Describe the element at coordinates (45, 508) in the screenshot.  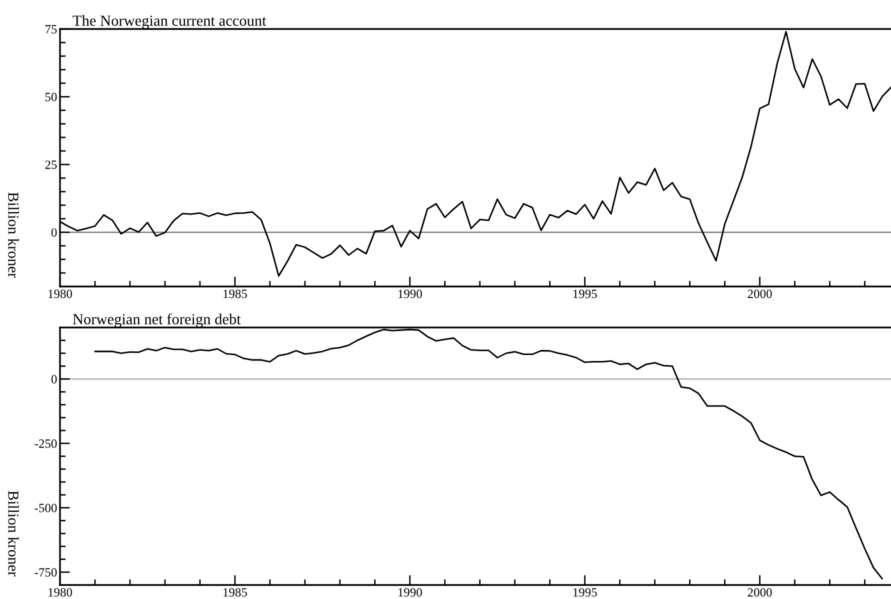
I see `y-tick-label: -500` at that location.